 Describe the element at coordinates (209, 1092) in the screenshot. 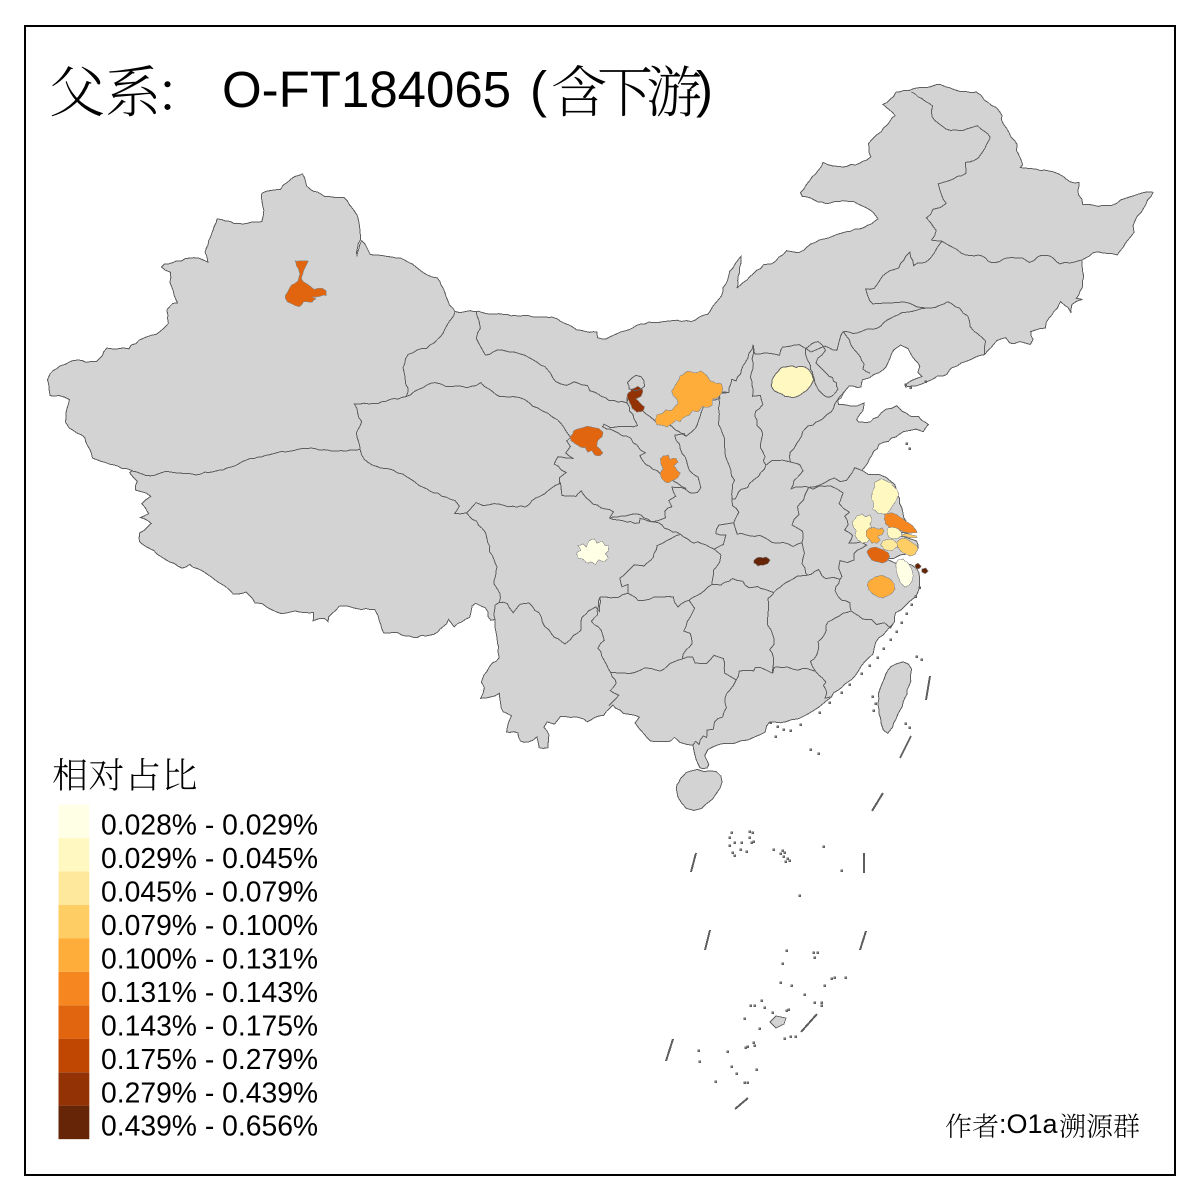

I see `svg-text: 0.279% - 0.439%` at that location.